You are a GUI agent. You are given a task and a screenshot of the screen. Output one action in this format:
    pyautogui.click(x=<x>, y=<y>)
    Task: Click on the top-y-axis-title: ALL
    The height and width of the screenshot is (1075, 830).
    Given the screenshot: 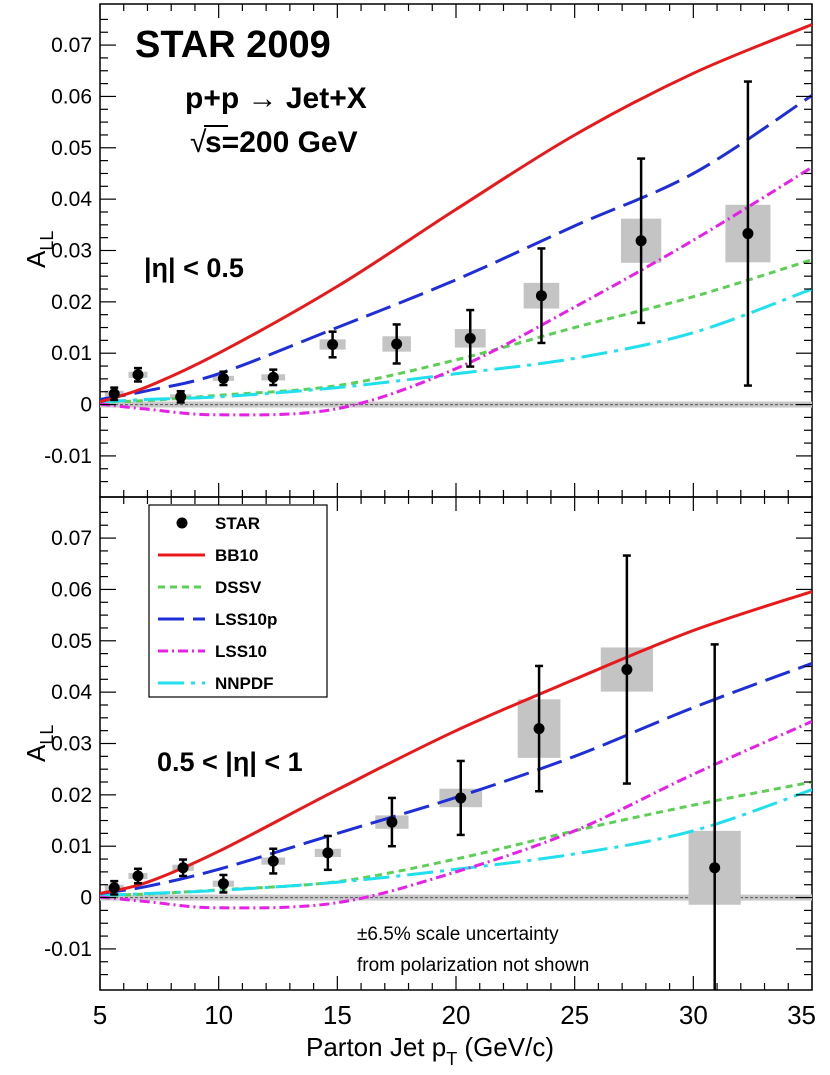 What is the action you would take?
    pyautogui.click(x=39, y=249)
    